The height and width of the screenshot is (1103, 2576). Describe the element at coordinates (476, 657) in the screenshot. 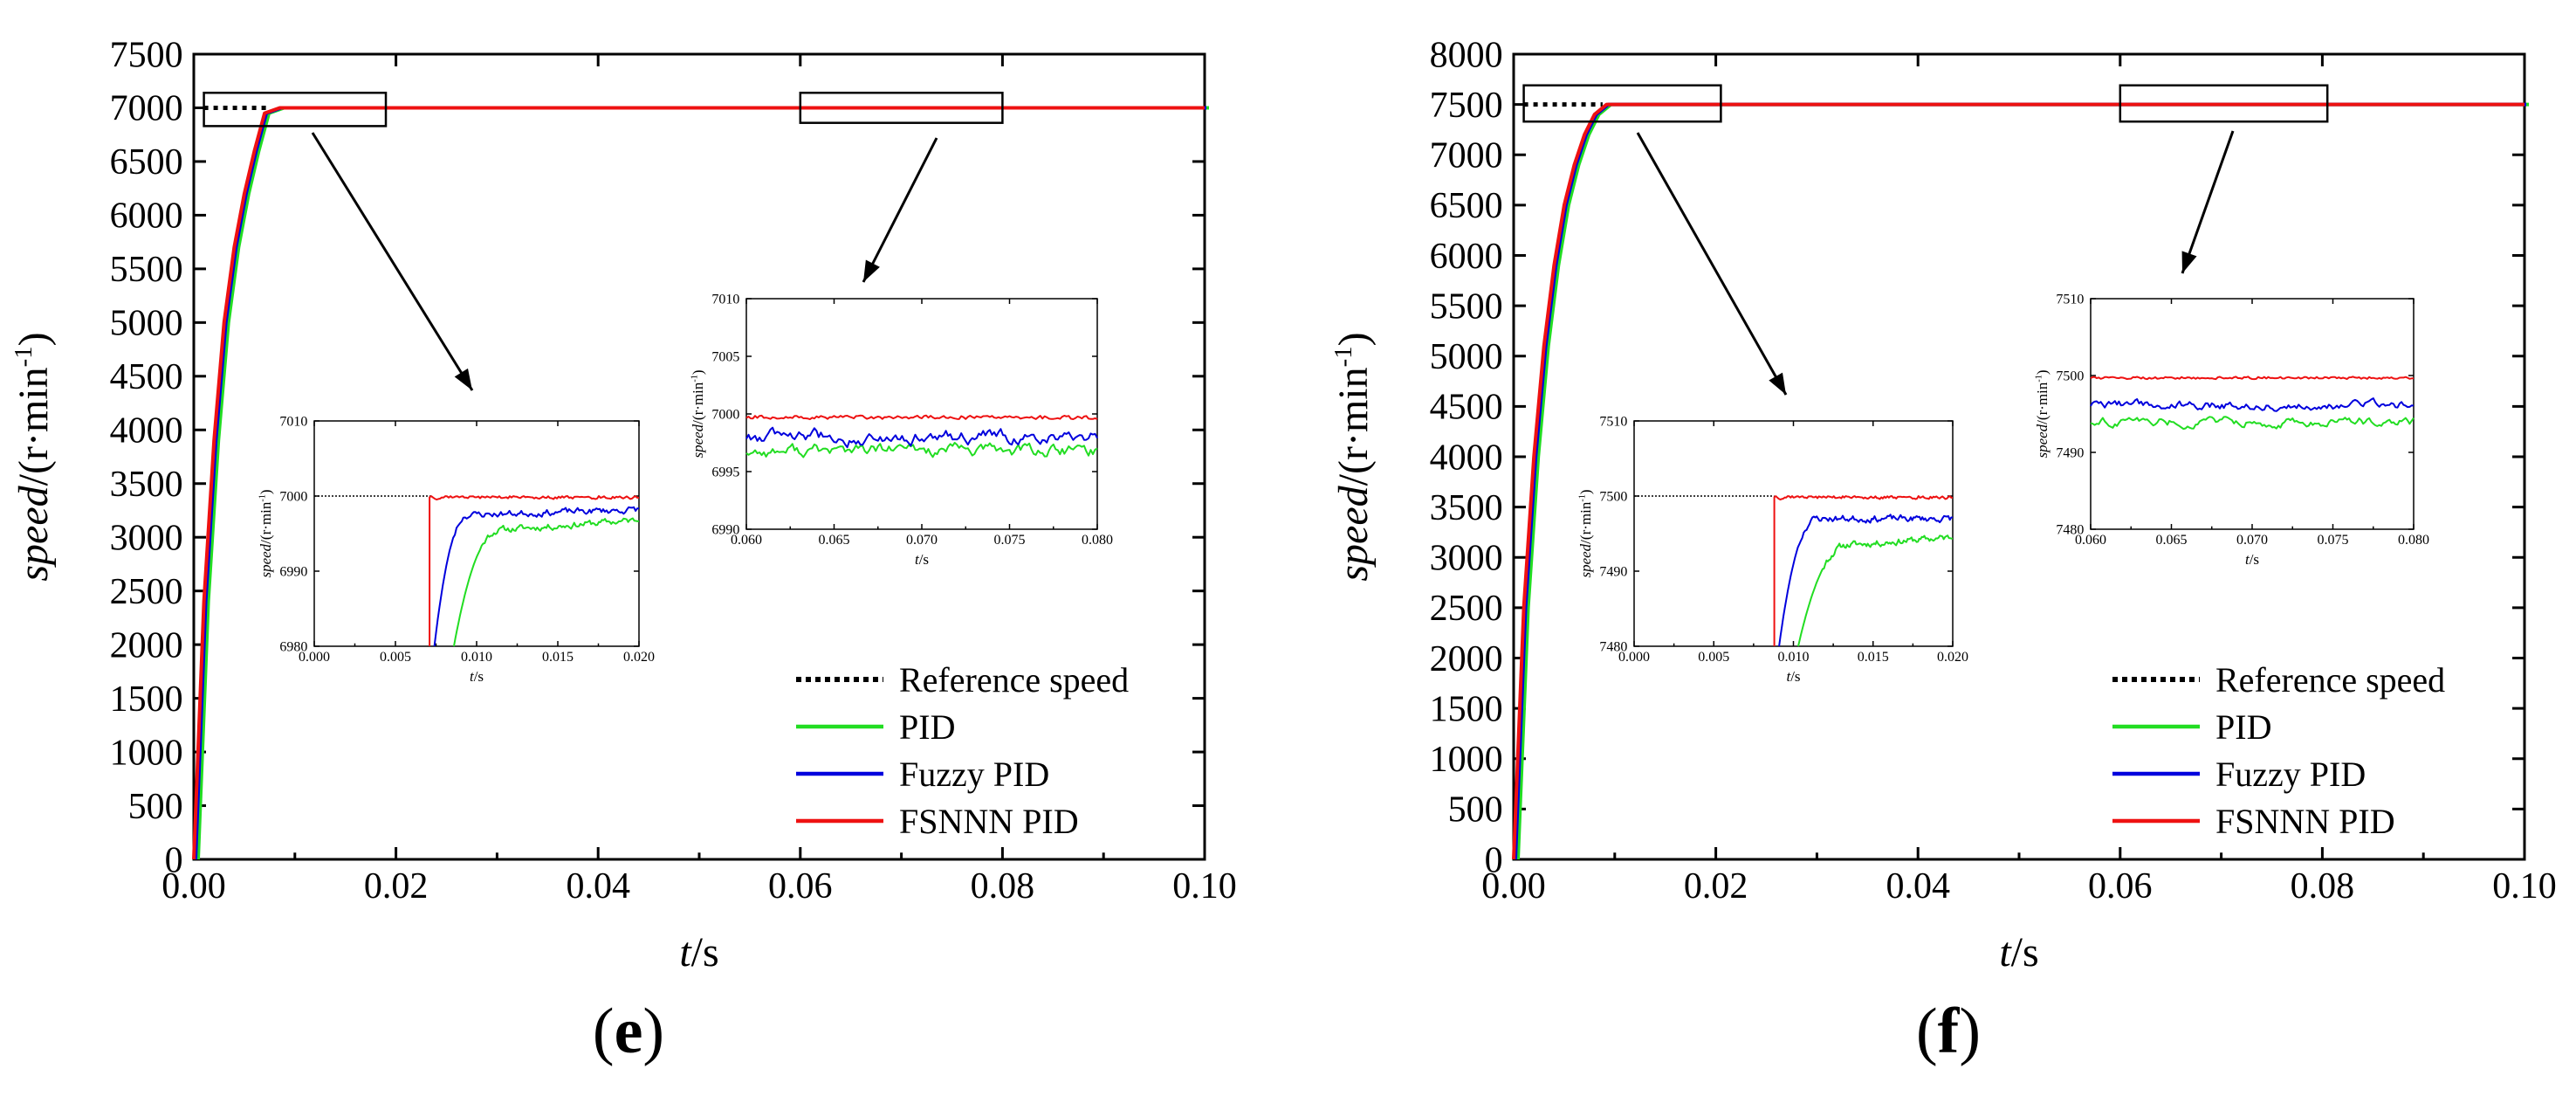

I see `inset-transient-x-tick-label: 0.010` at that location.